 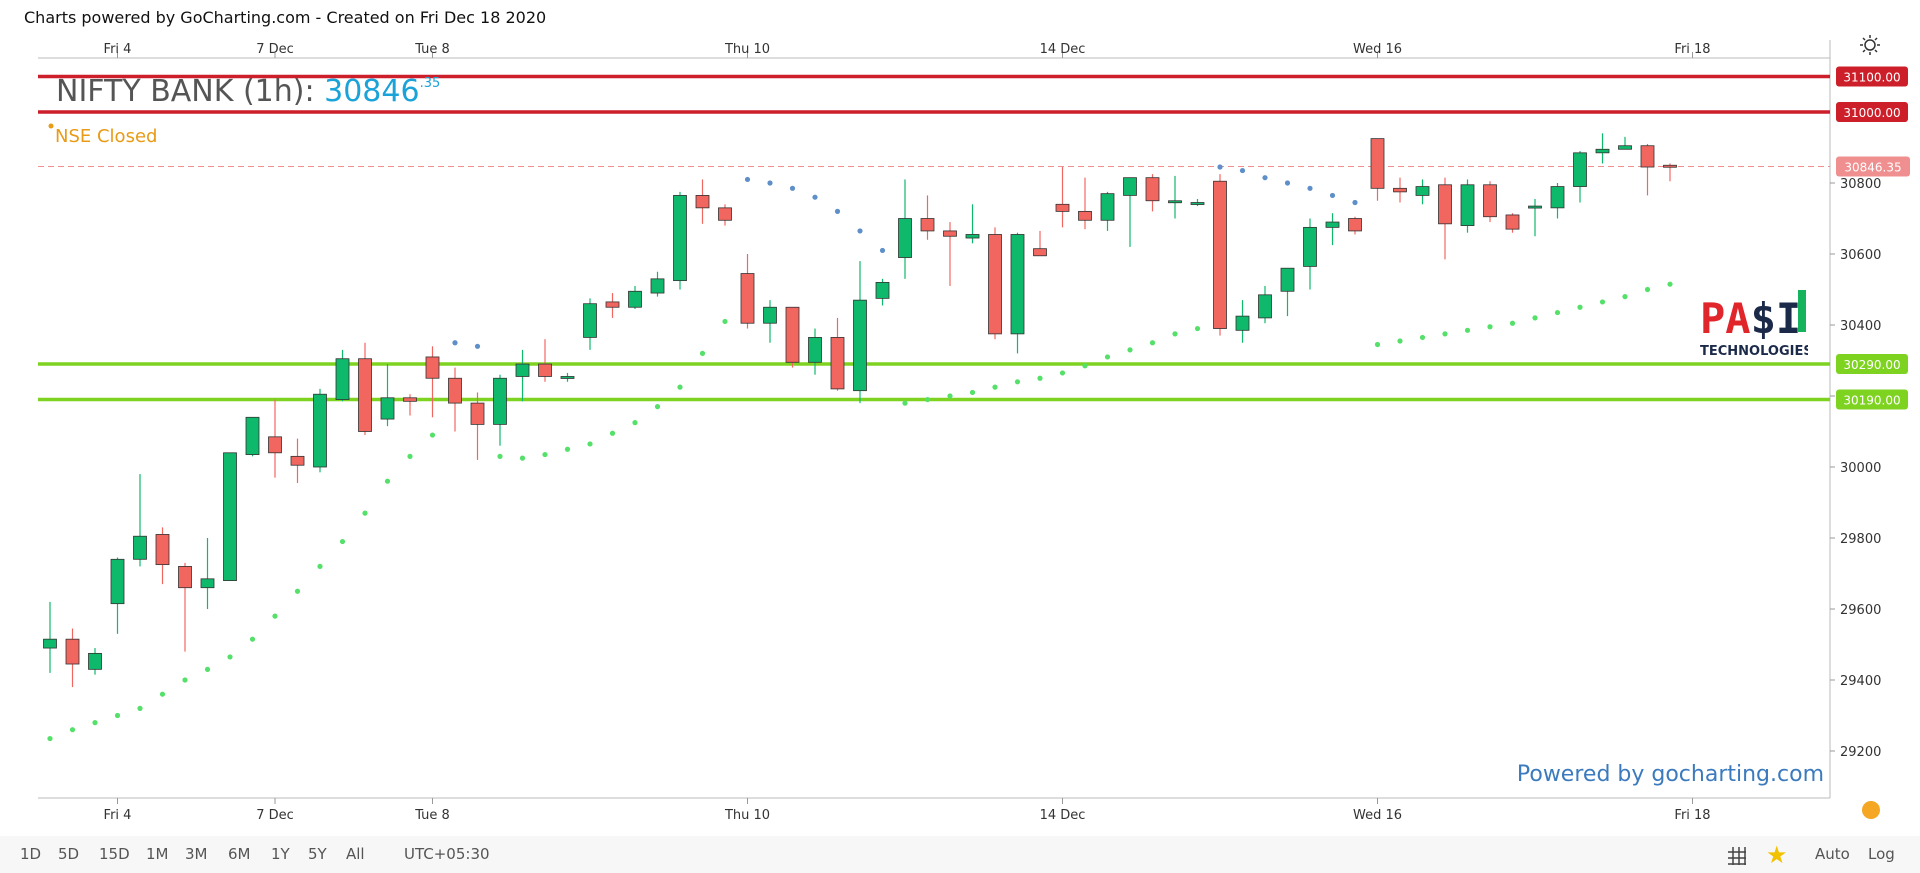 What do you see at coordinates (432, 49) in the screenshot?
I see `x-tick-label-top: Tue 8` at bounding box center [432, 49].